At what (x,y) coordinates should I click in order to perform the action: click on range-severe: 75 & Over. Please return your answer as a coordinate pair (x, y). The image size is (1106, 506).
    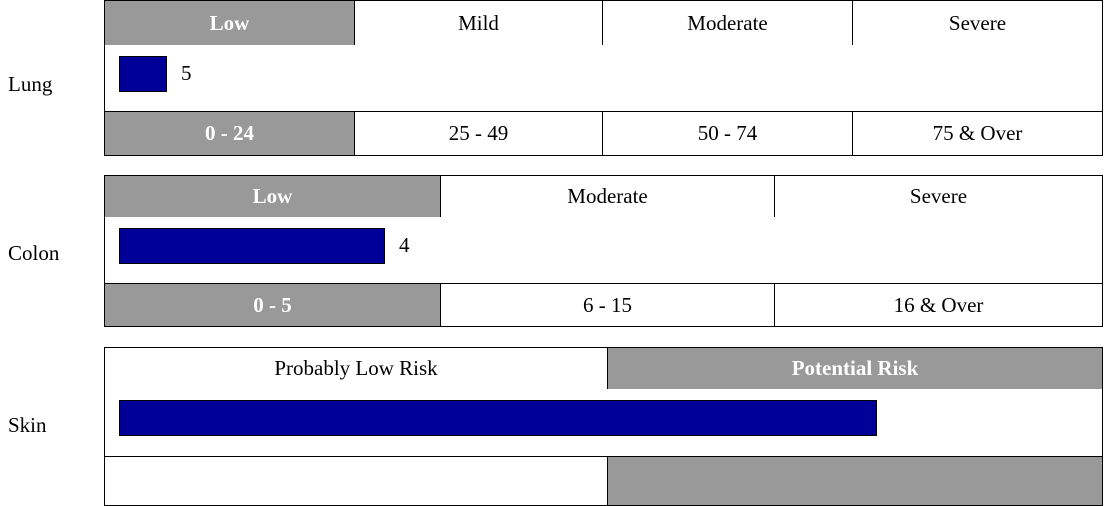
    Looking at the image, I should click on (977, 133).